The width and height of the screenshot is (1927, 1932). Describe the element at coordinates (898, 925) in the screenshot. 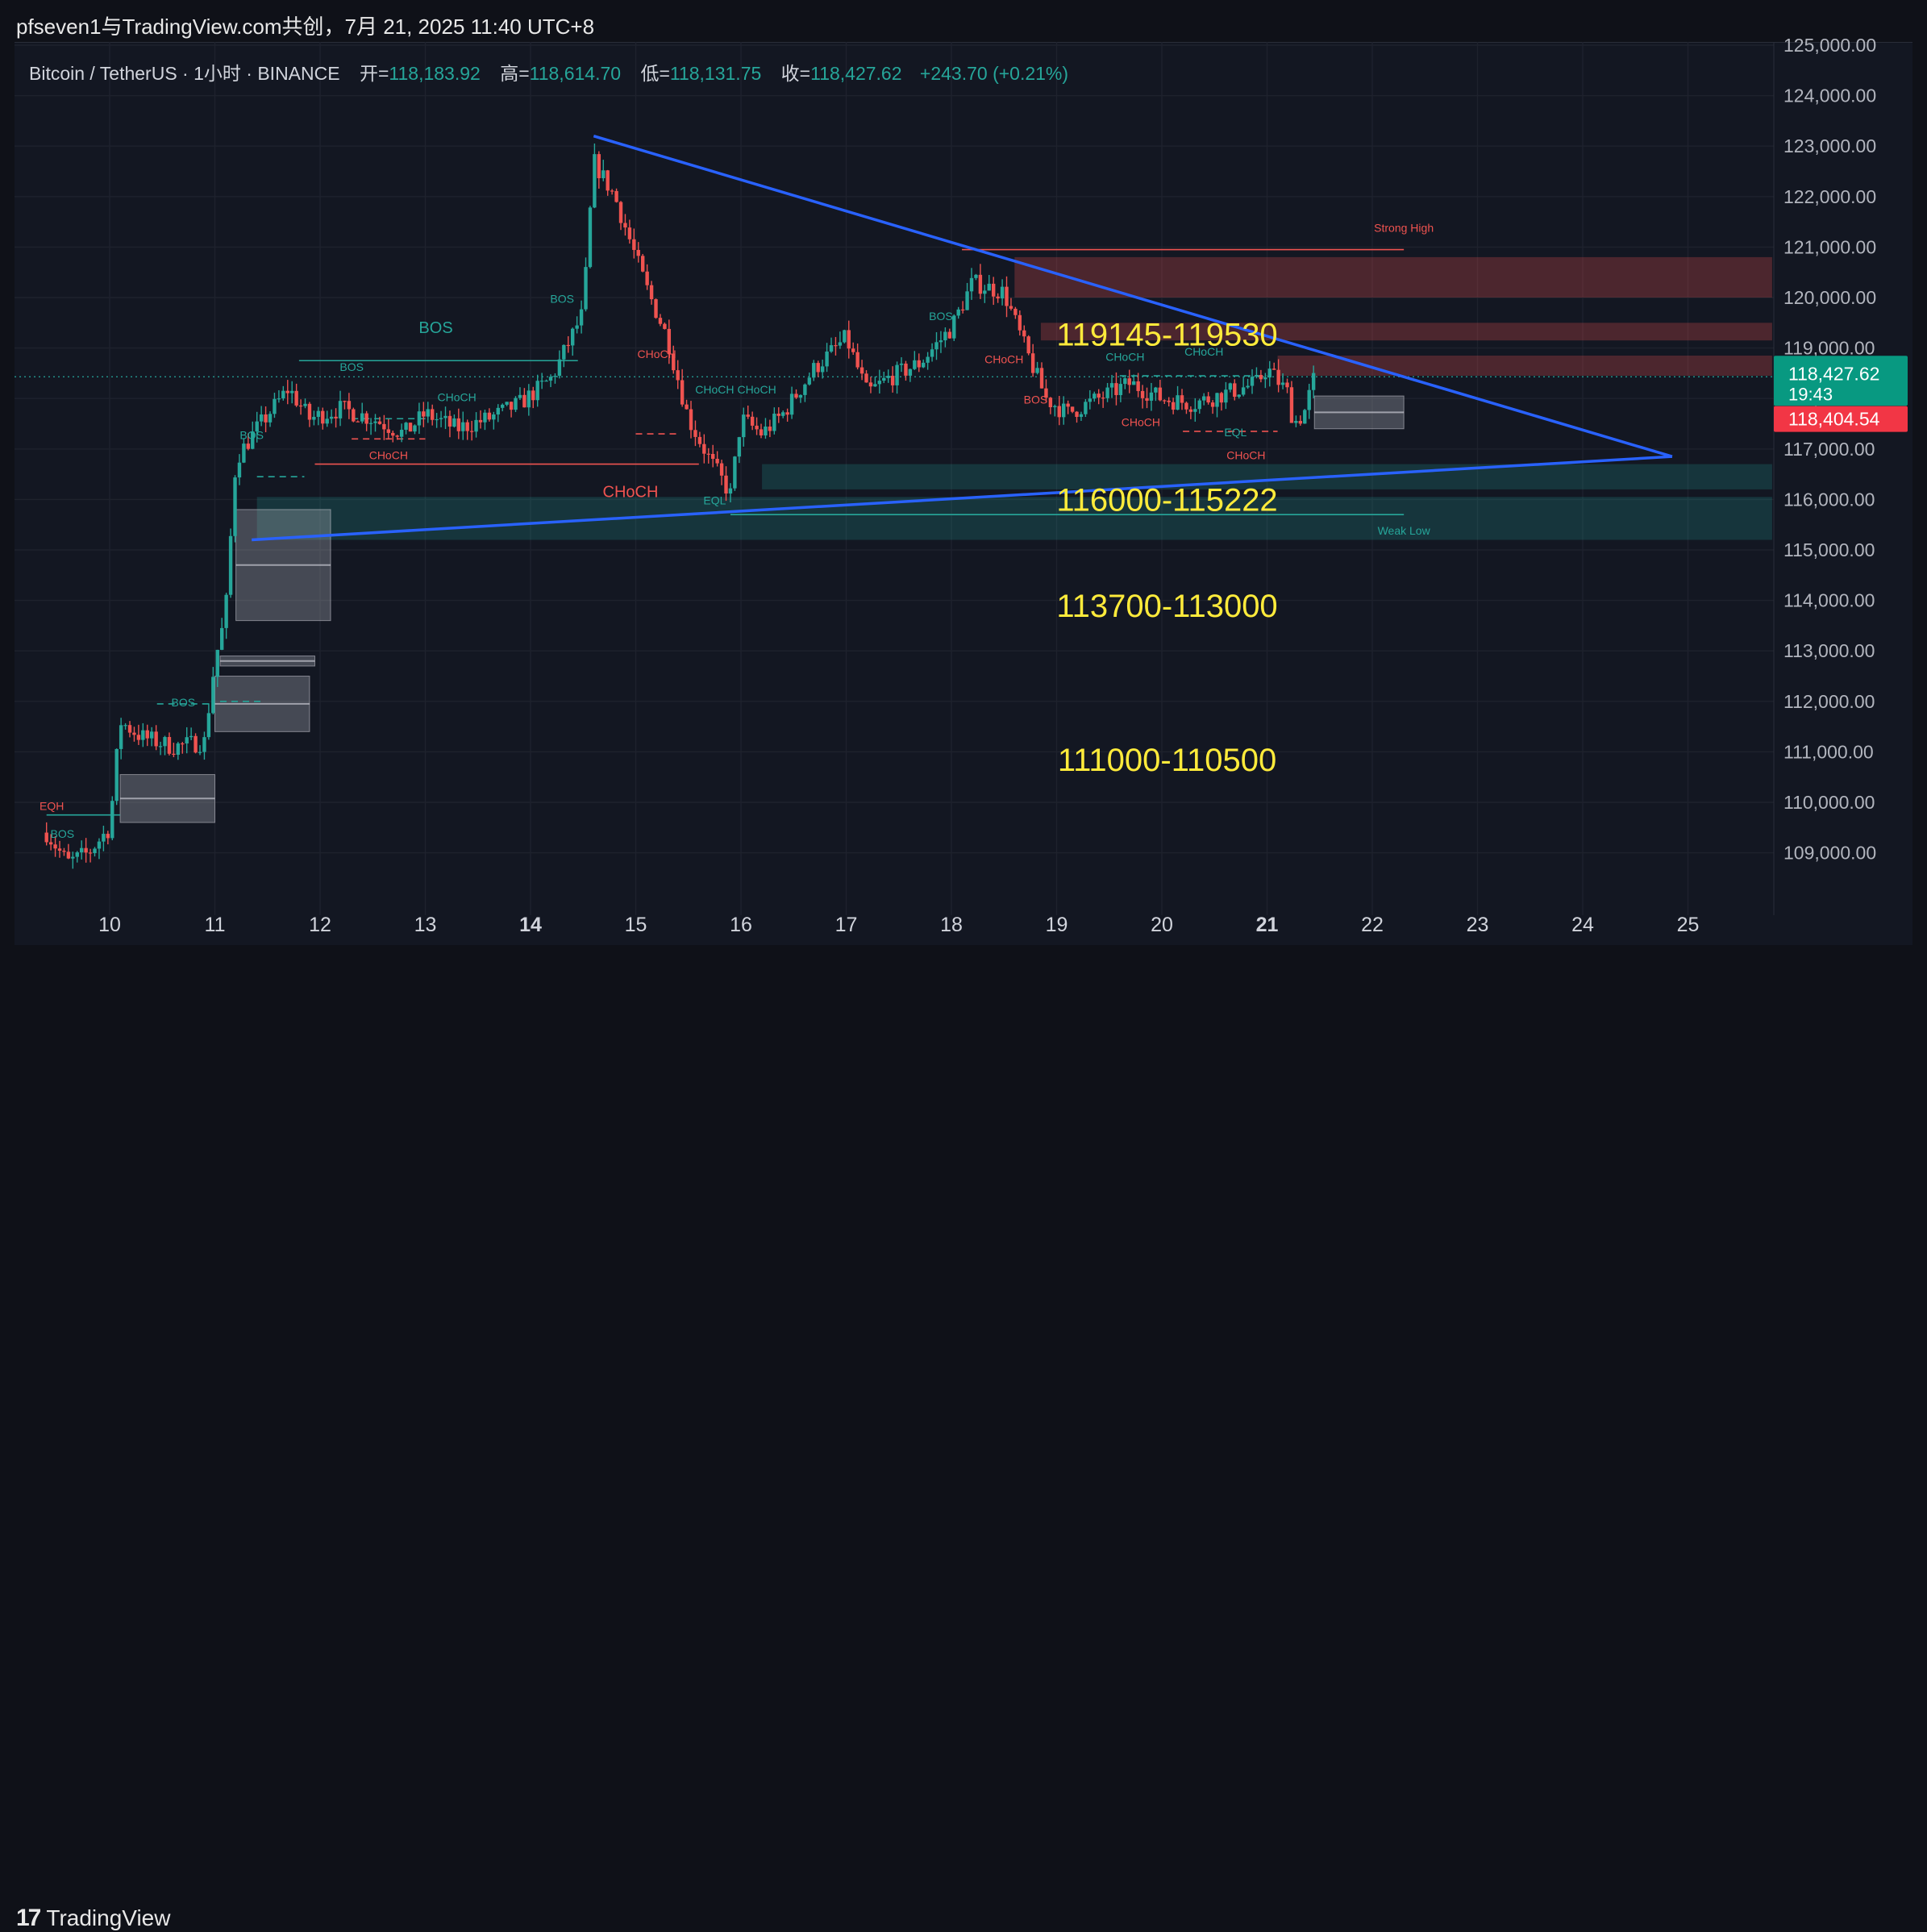

I see `time-axis: 10 11 12 13 14 15 16 17 18 19 20 21 22 23 24 25` at that location.